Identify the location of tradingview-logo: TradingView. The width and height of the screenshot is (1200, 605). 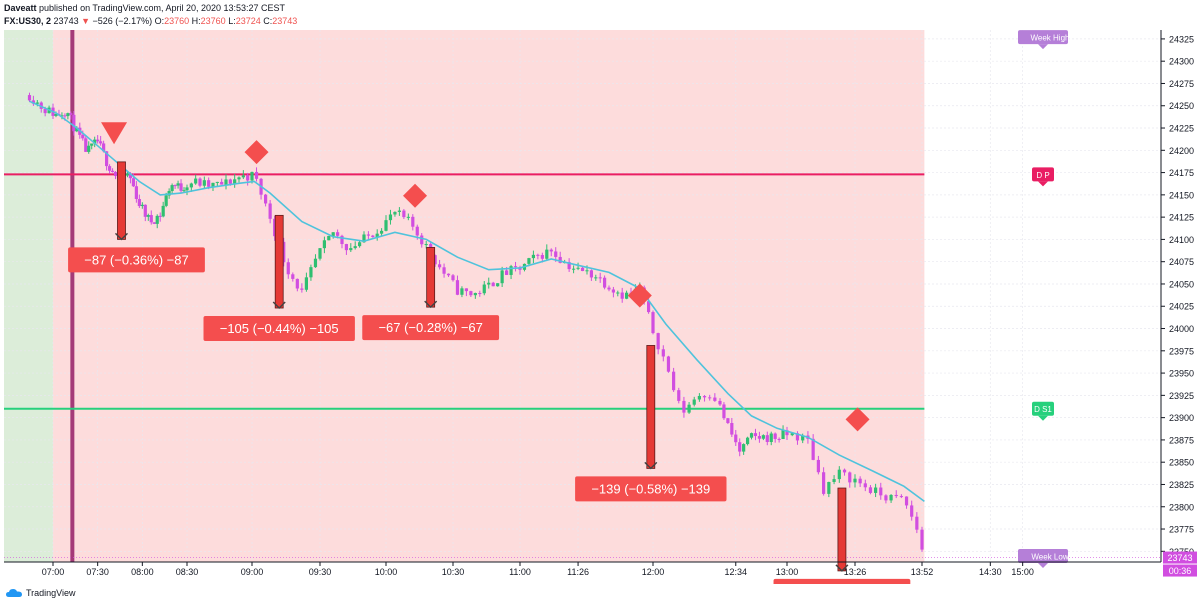
(41, 593).